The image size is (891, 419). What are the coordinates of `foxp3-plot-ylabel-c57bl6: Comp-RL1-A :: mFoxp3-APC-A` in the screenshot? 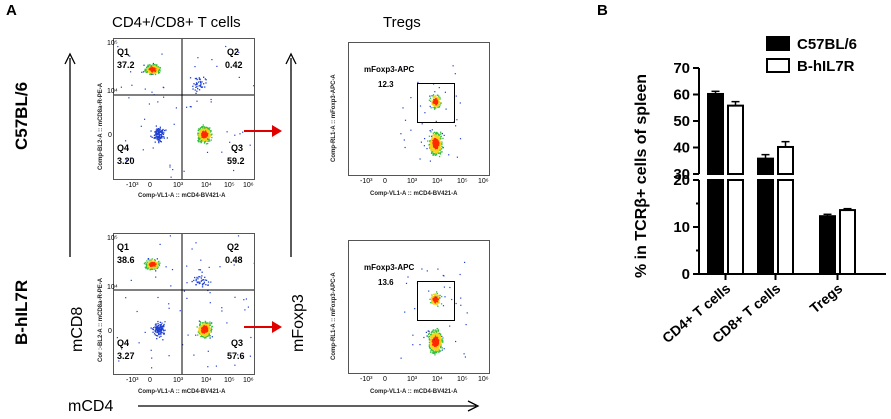 It's located at (334, 118).